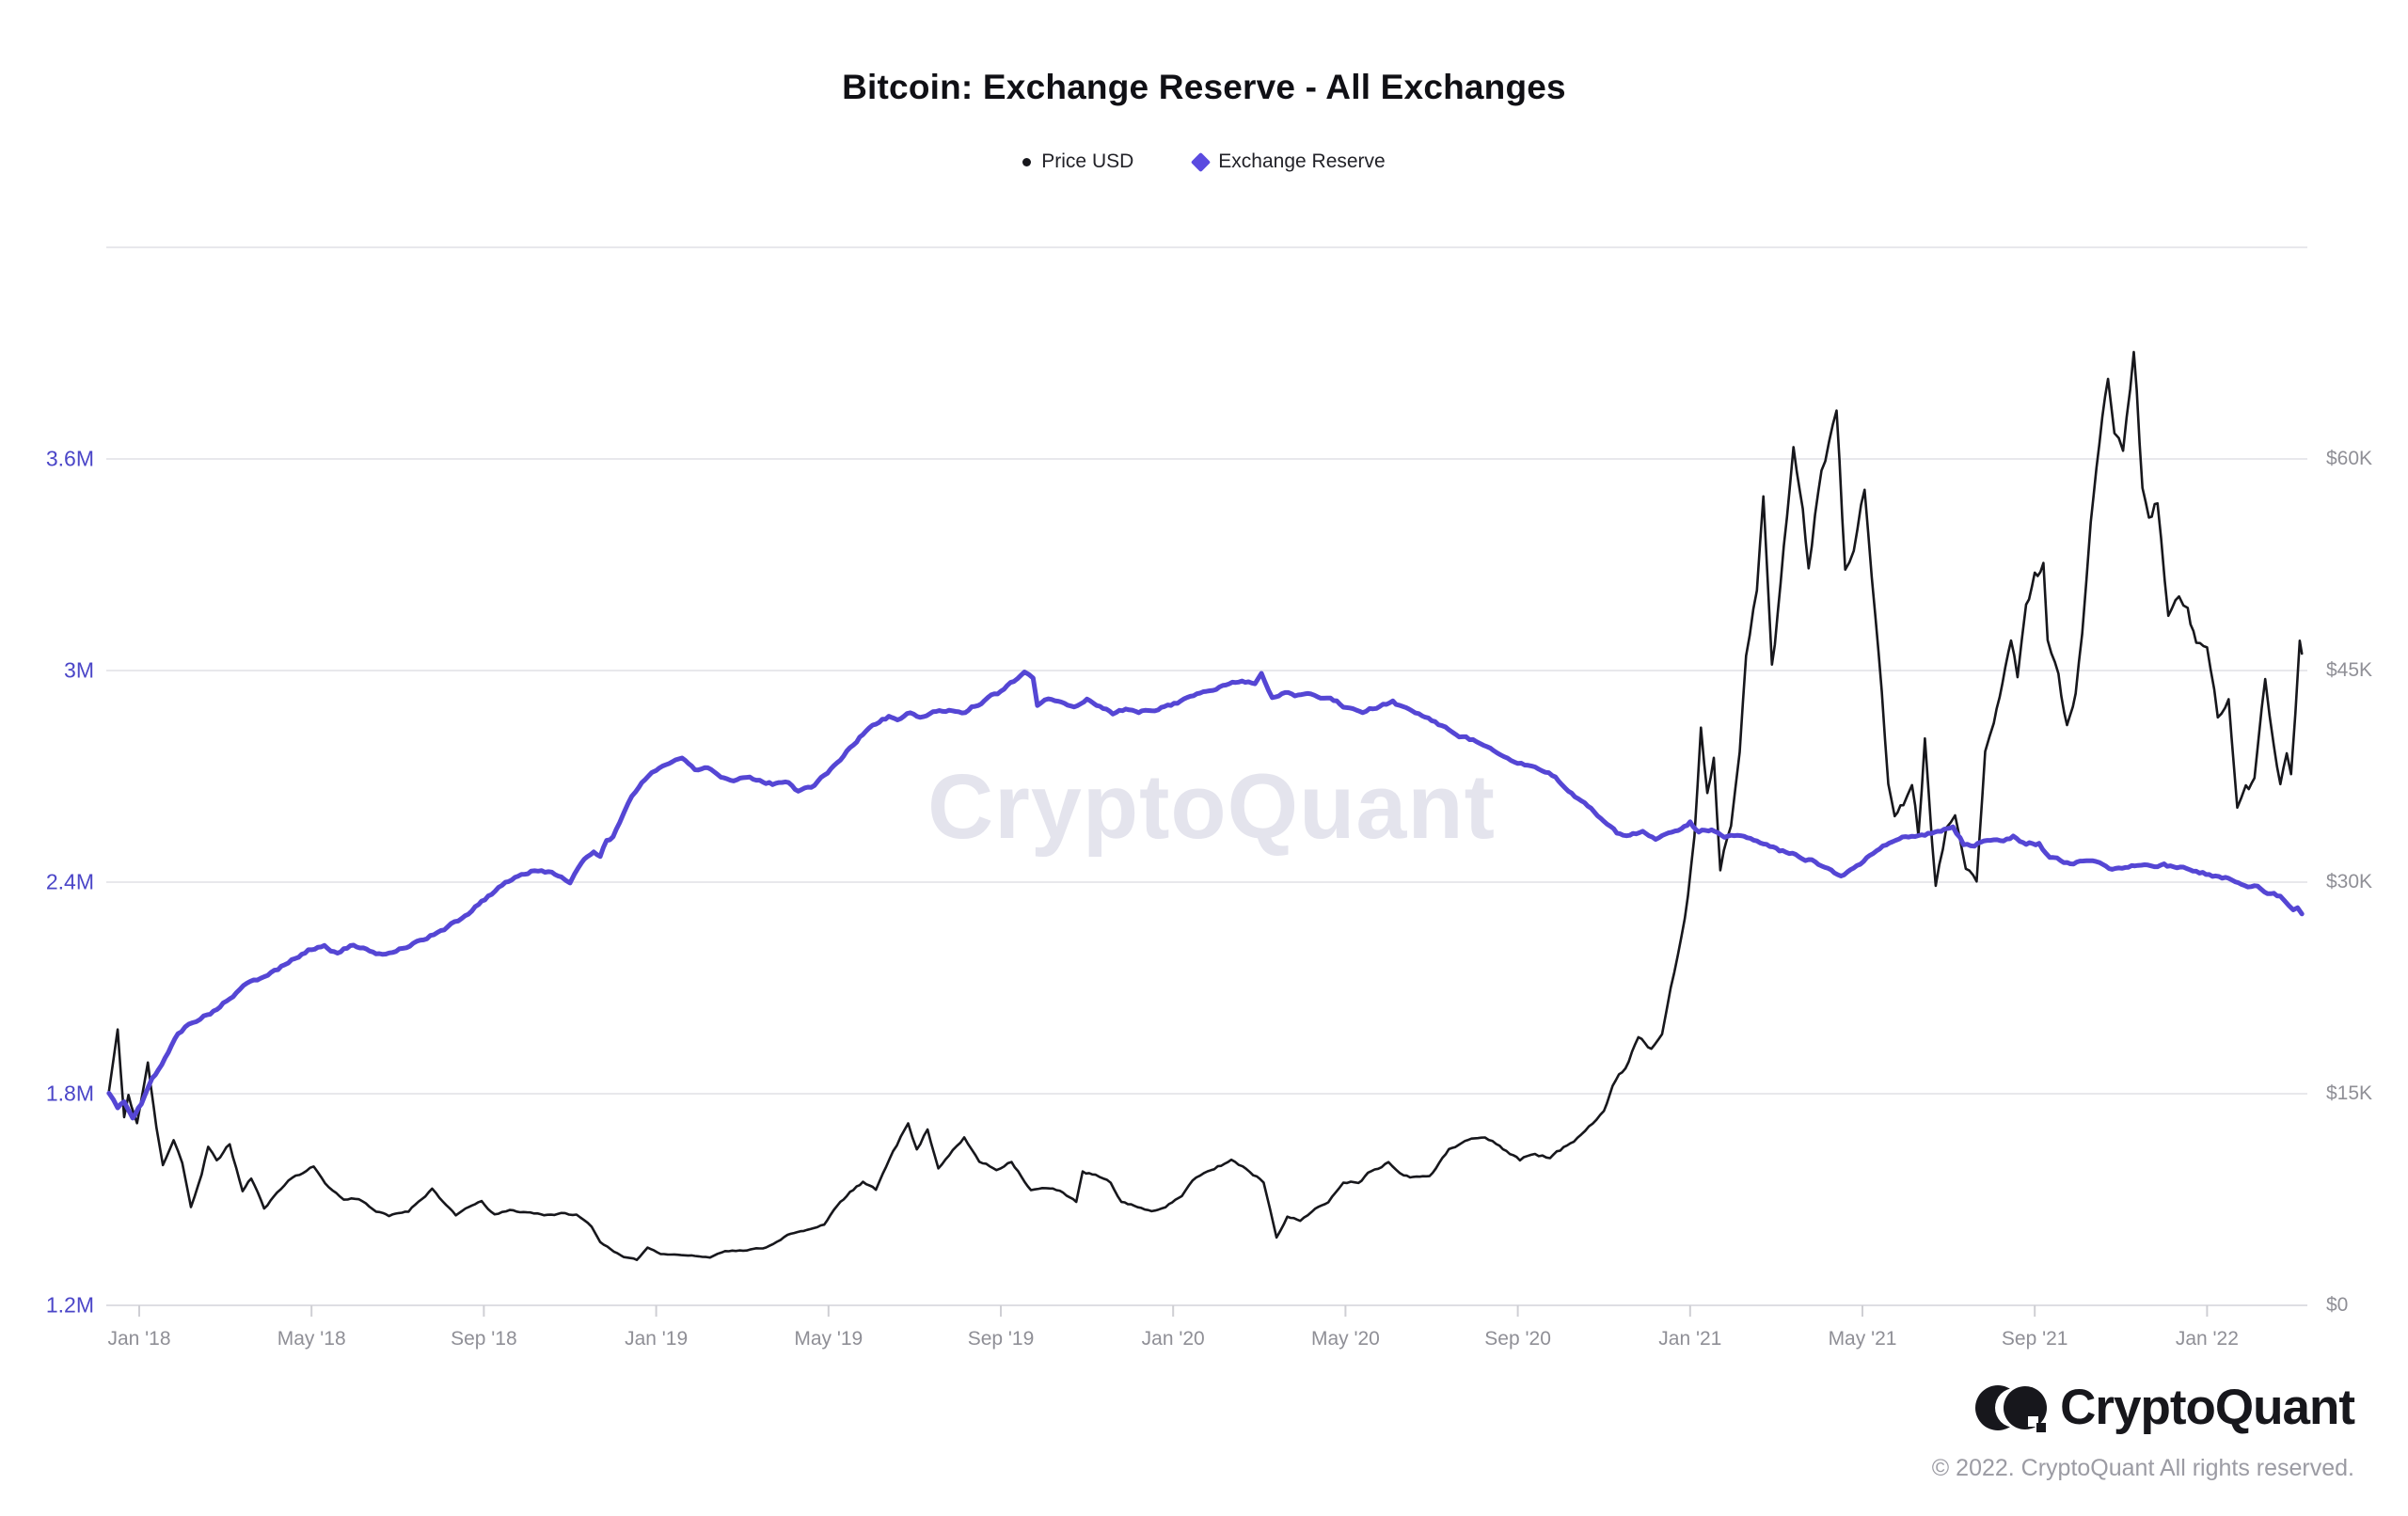  What do you see at coordinates (1027, 161) in the screenshot?
I see `price-dot-icon` at bounding box center [1027, 161].